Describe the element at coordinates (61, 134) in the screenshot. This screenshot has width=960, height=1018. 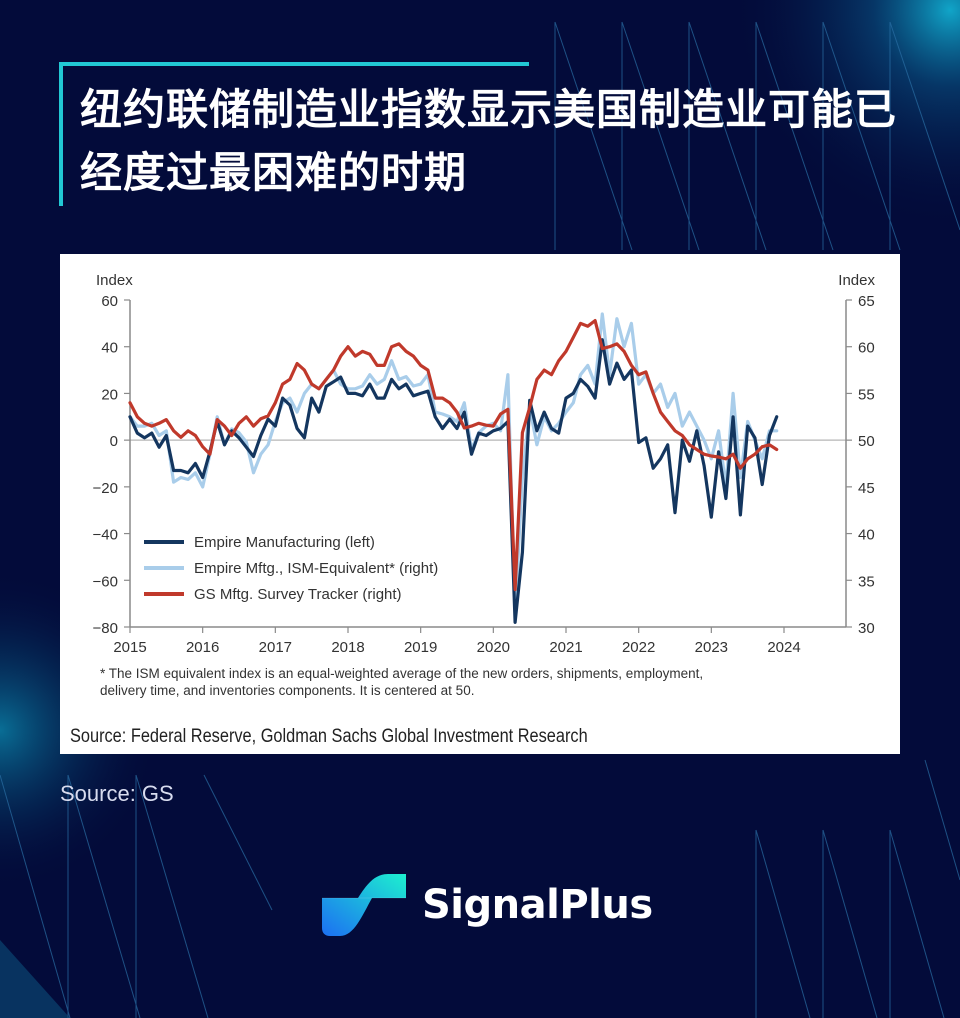
I see `title-accent-bar-left` at that location.